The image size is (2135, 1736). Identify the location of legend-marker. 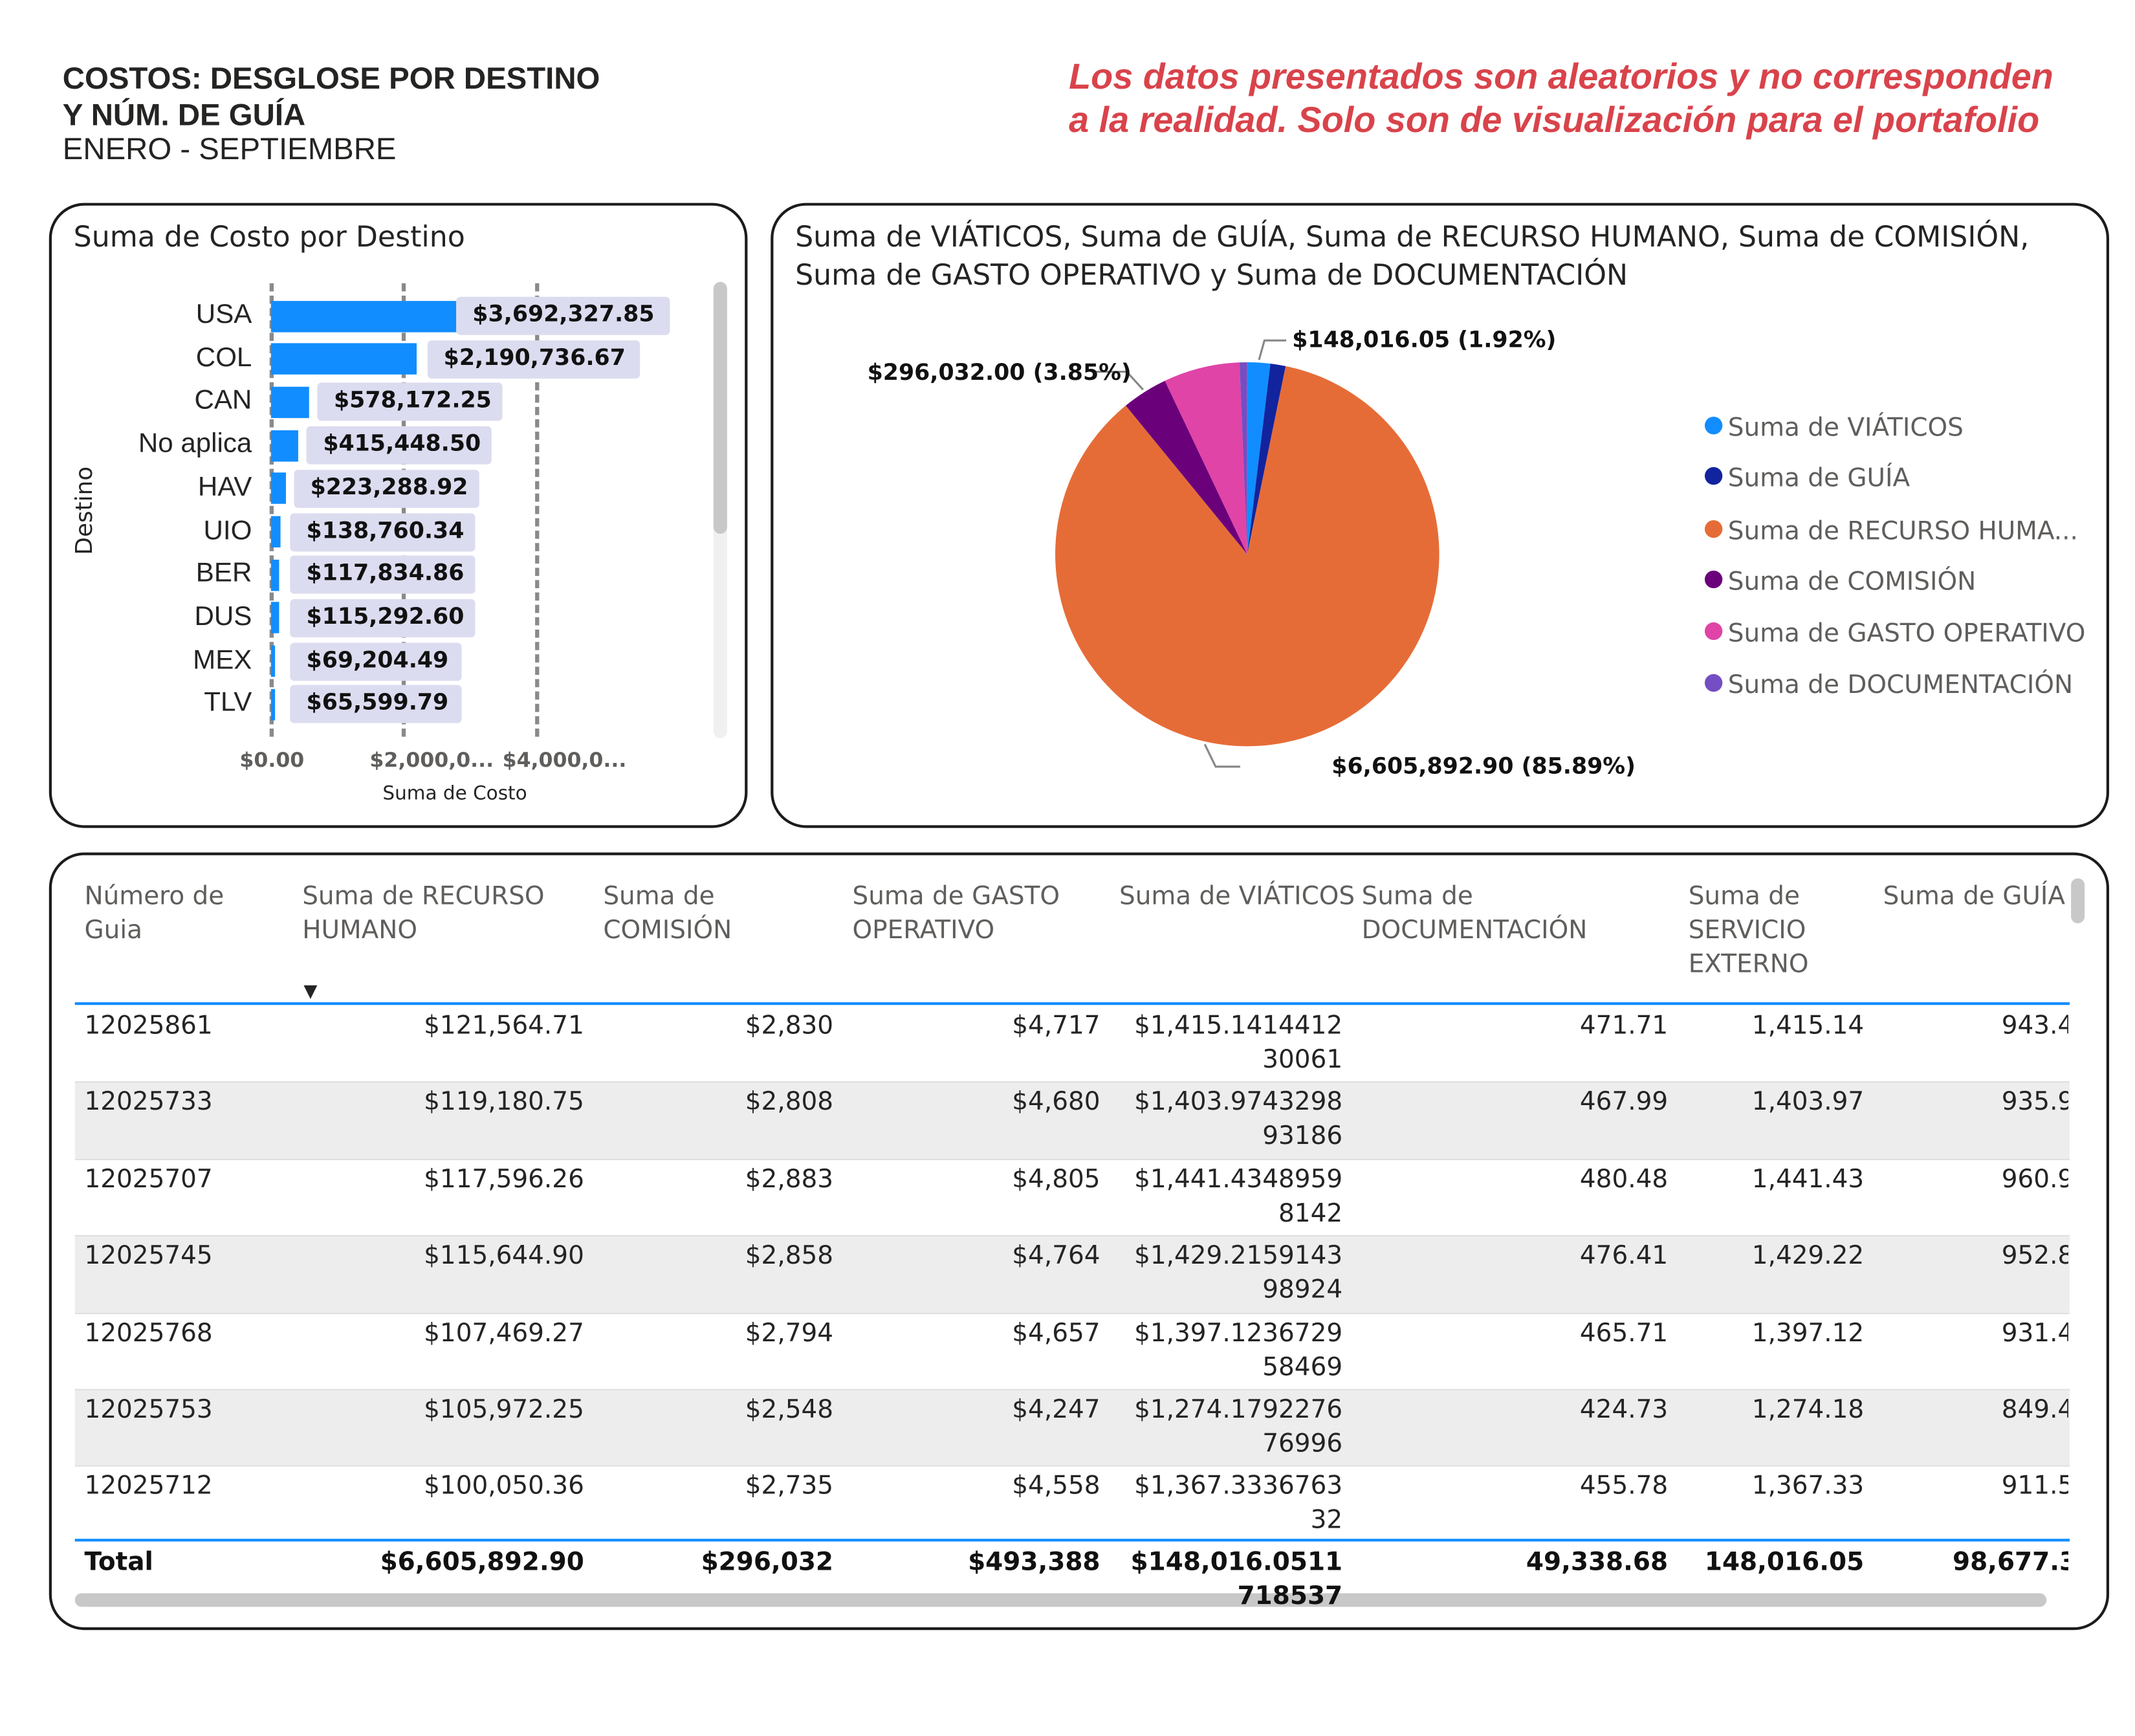
(1713, 426).